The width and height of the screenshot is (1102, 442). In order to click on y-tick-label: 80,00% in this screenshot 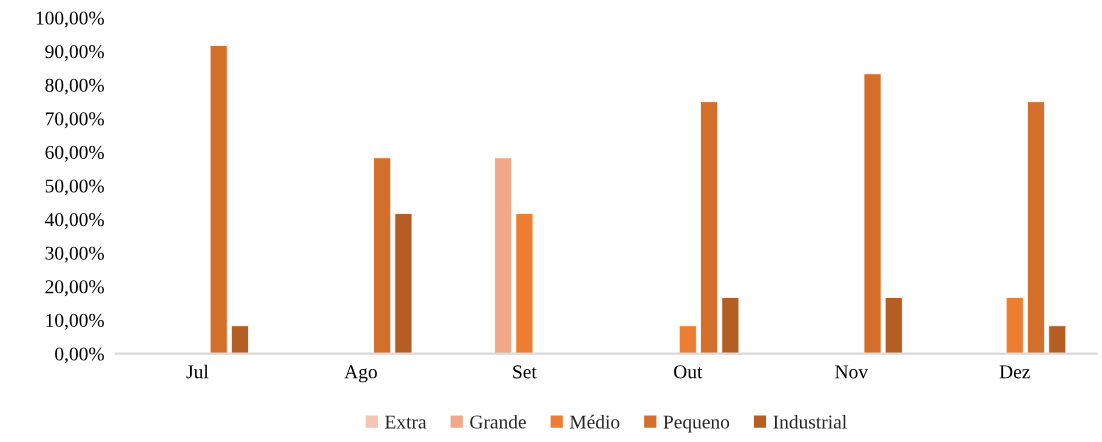, I will do `click(74, 86)`.